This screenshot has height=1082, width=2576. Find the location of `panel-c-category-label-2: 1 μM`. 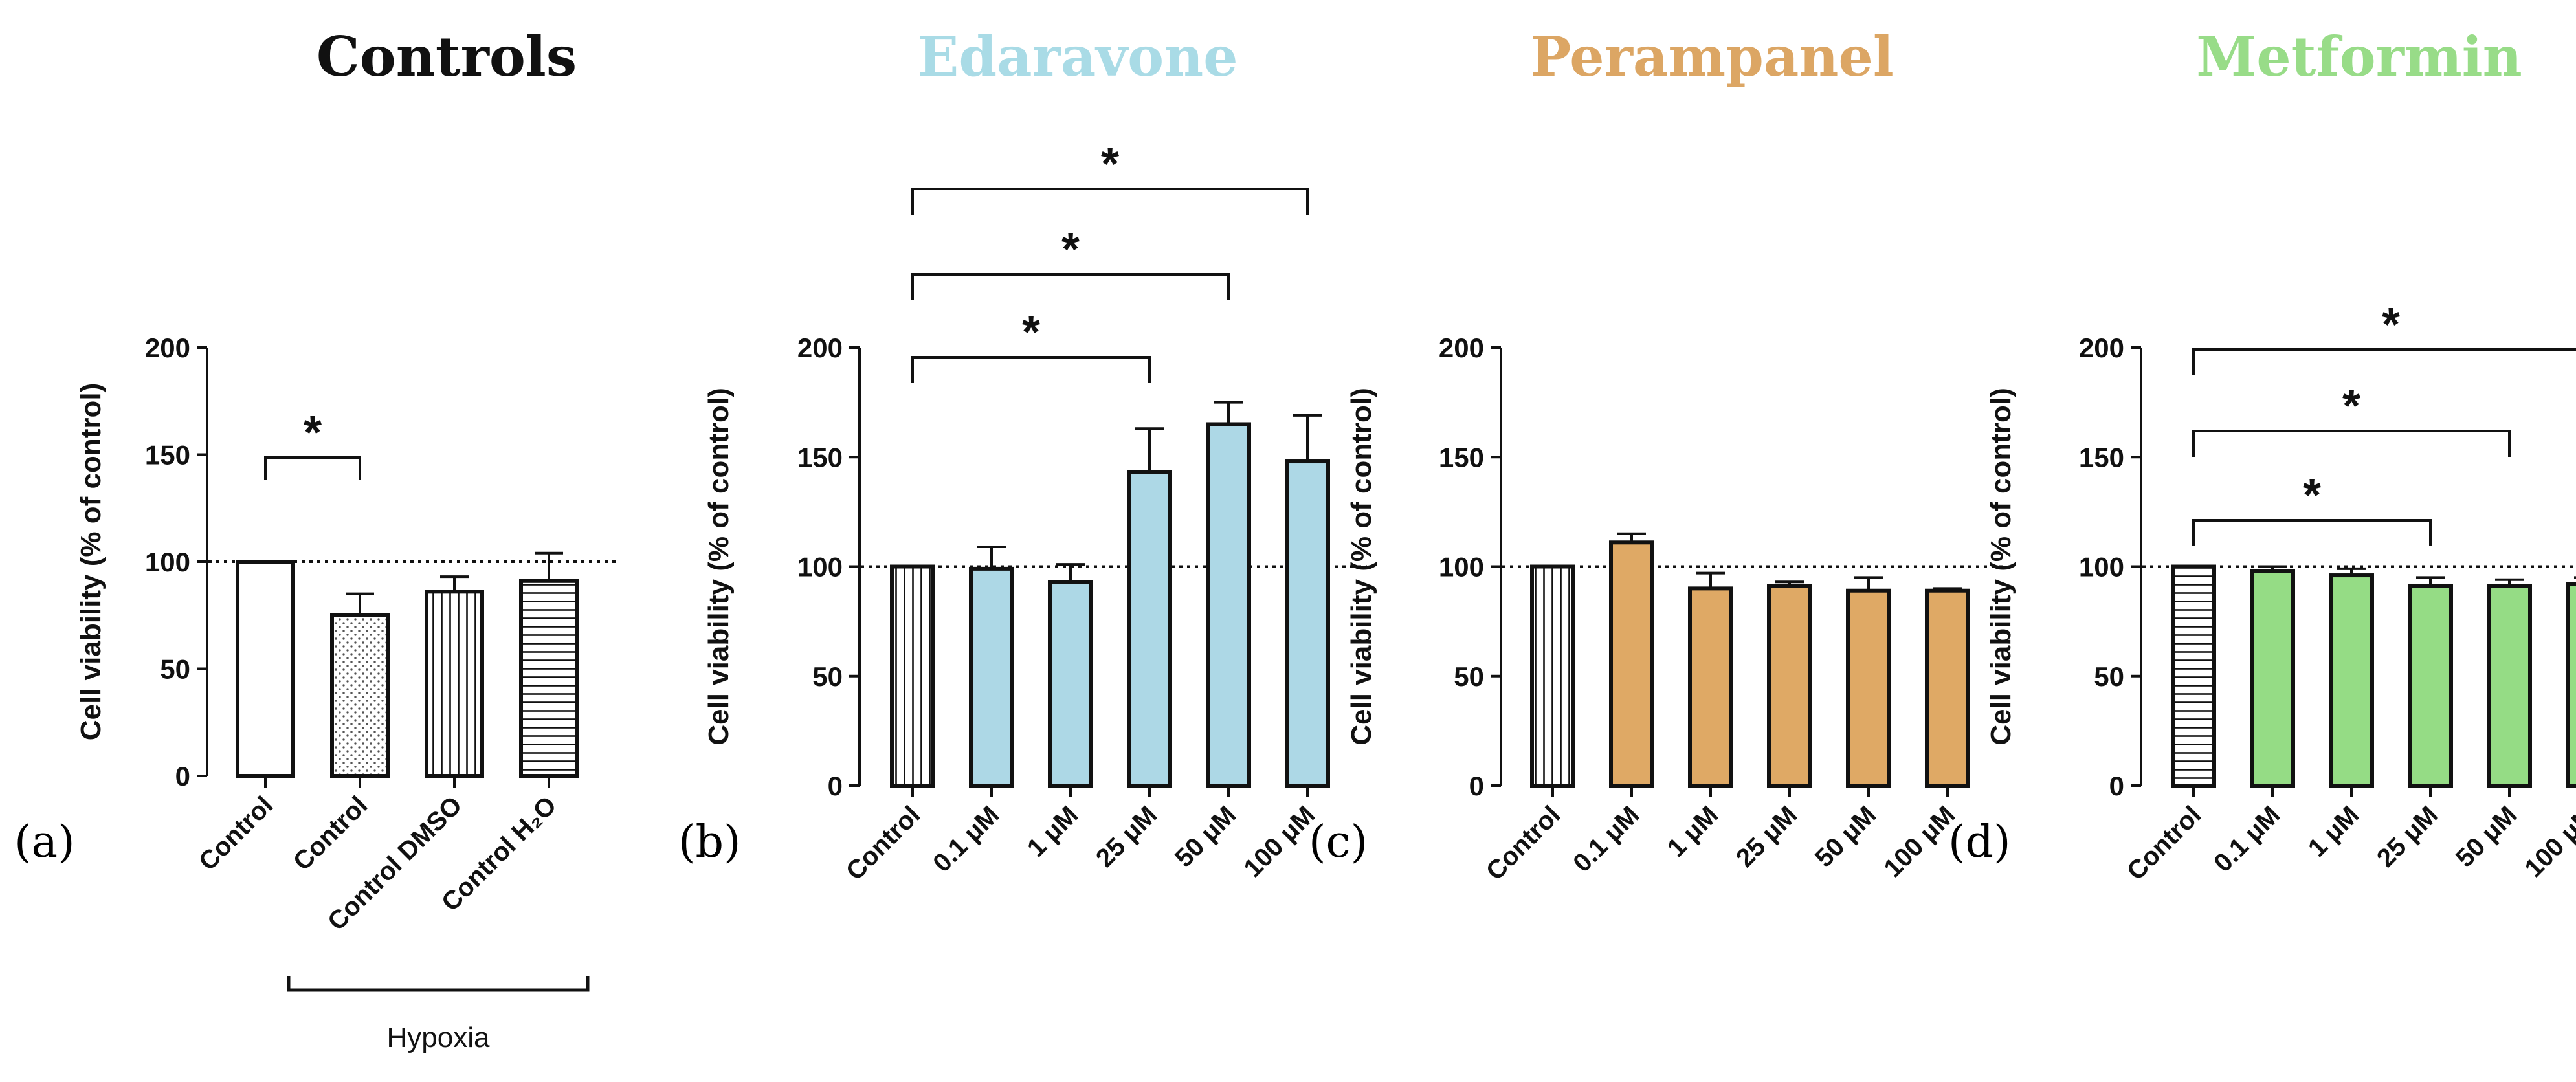

panel-c-category-label-2: 1 μM is located at coordinates (1693, 831).